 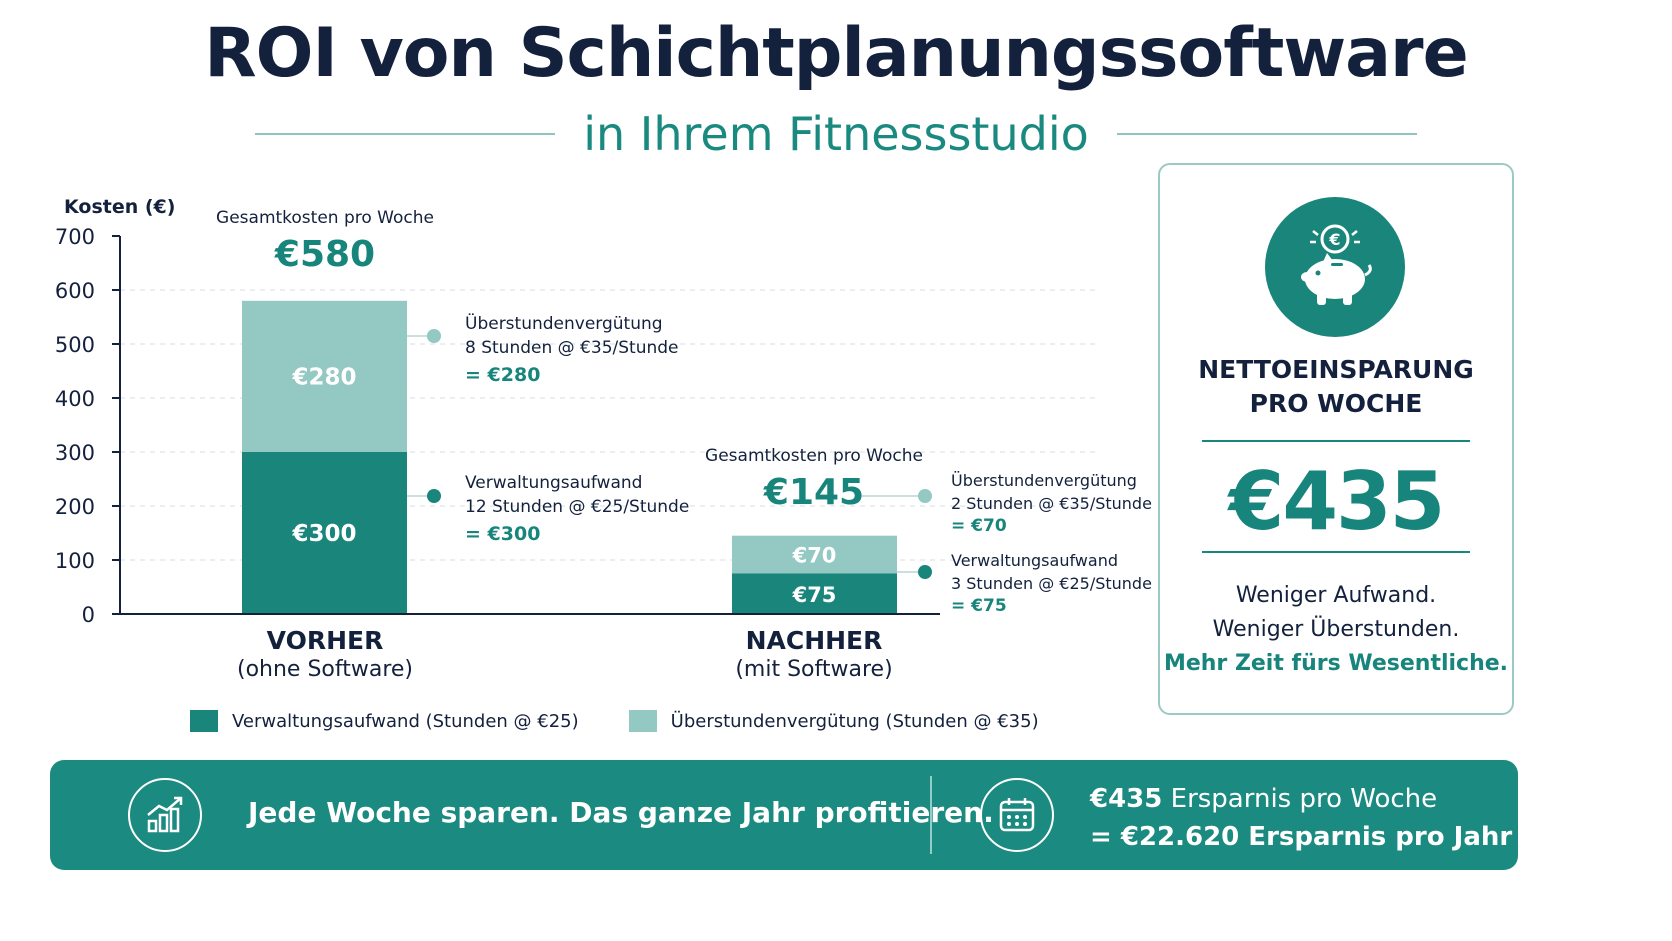 I want to click on category-before: VORHER (ohne Software), so click(x=325, y=654).